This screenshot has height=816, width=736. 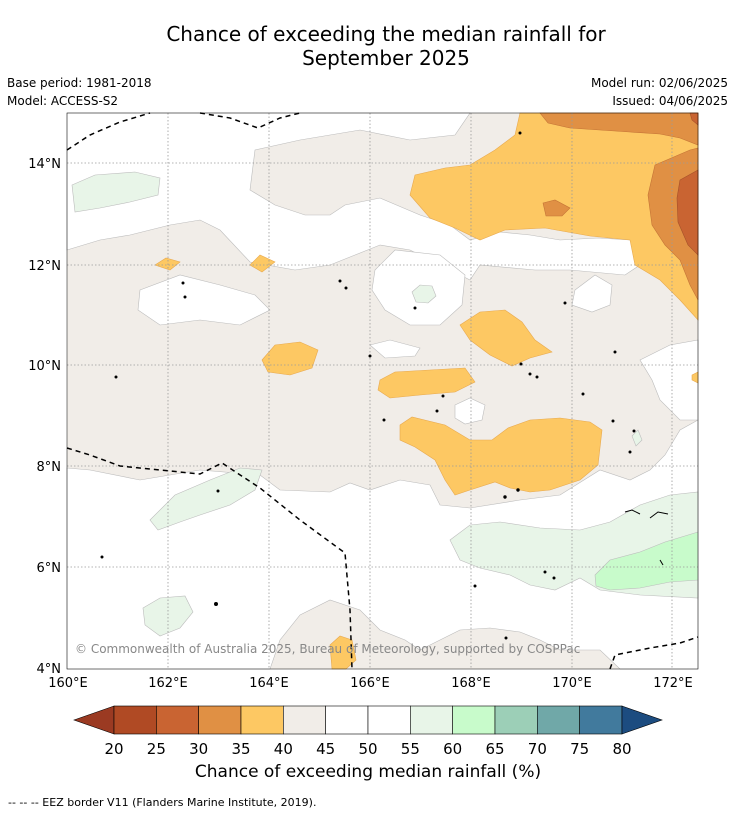 I want to click on colorbar-tick-label: 20, so click(x=113, y=749).